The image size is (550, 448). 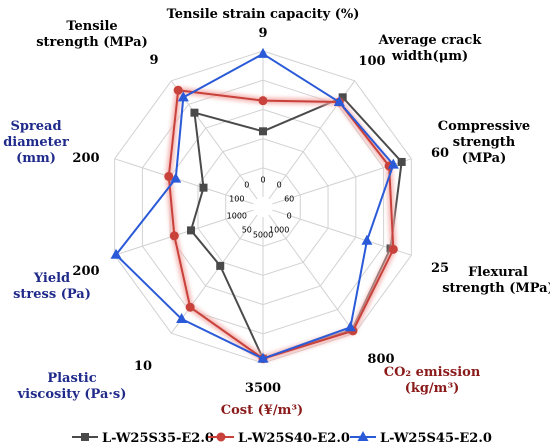 What do you see at coordinates (221, 437) in the screenshot?
I see `legend-marker-circle` at bounding box center [221, 437].